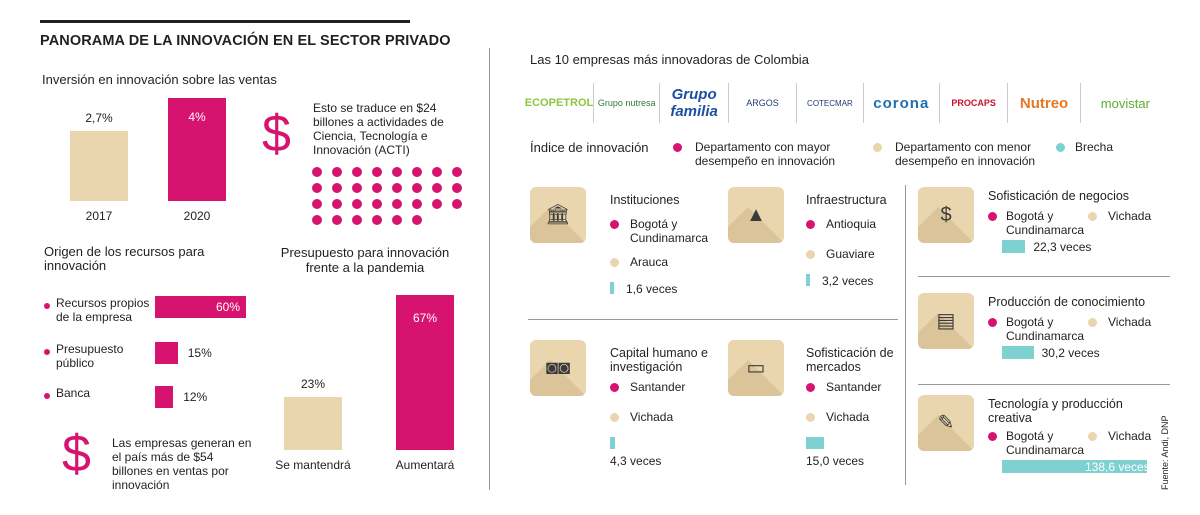 The width and height of the screenshot is (1200, 515). What do you see at coordinates (973, 103) in the screenshot?
I see `company-logo: PROCAPS` at bounding box center [973, 103].